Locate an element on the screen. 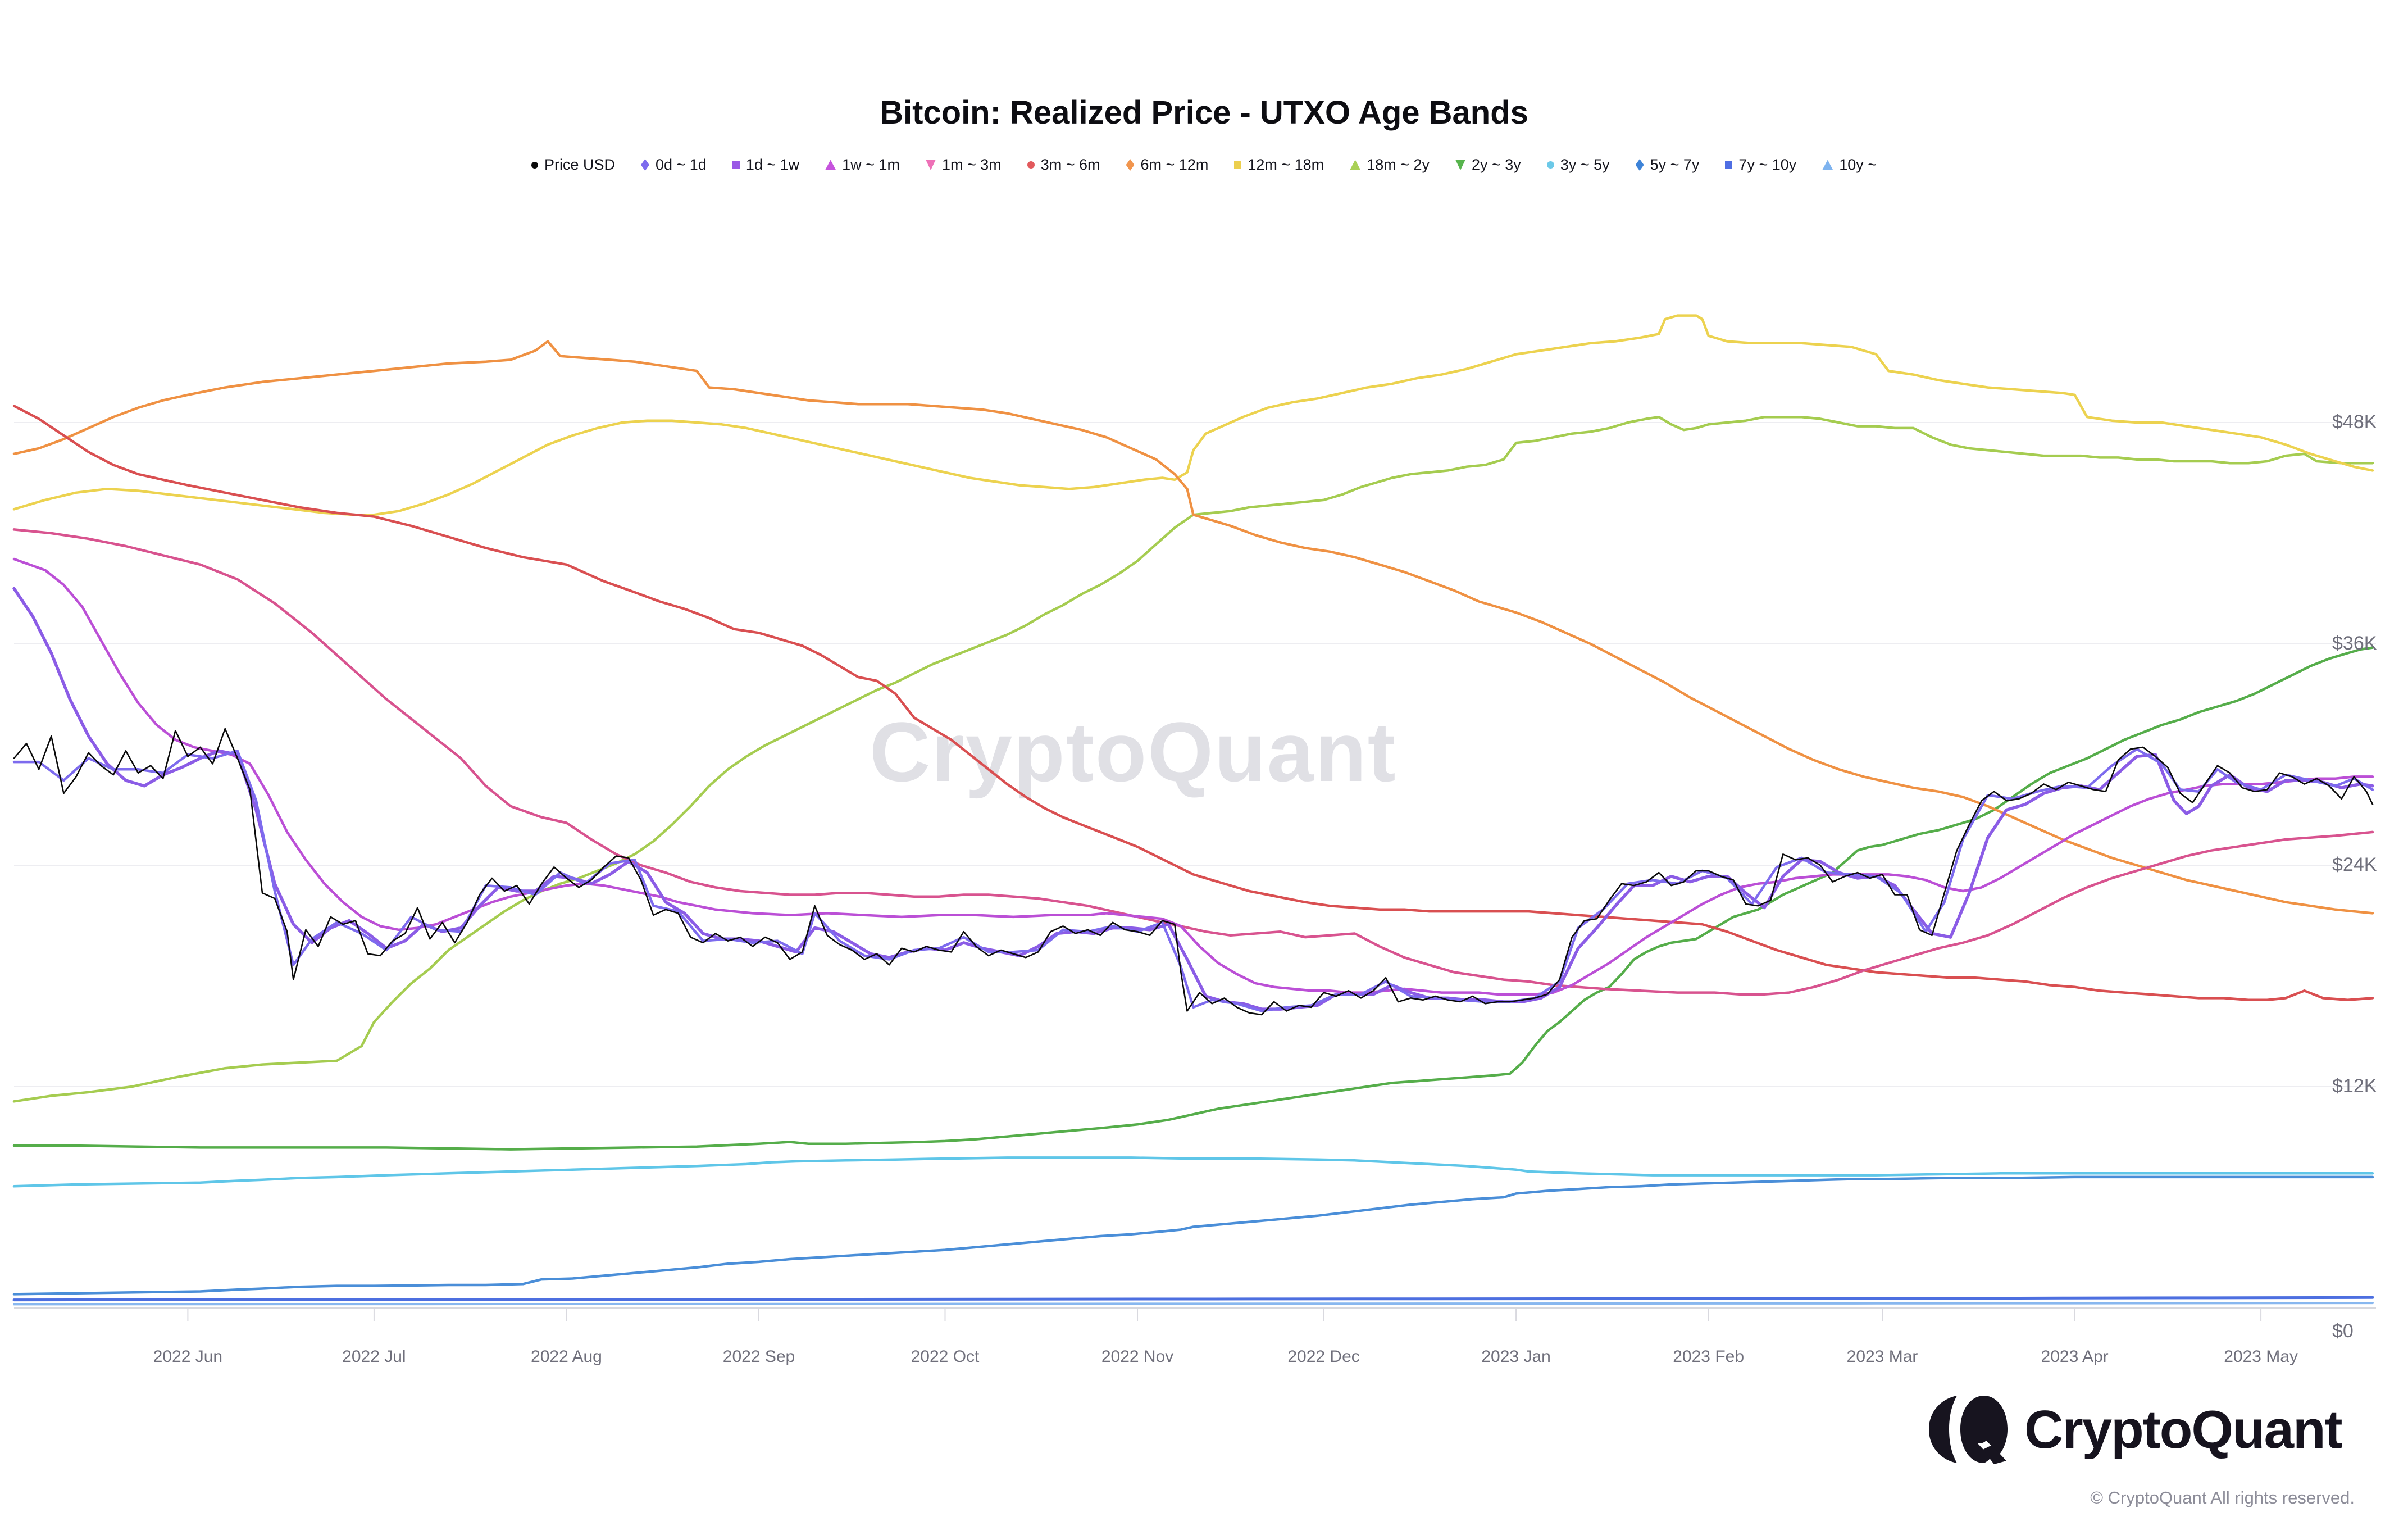 The height and width of the screenshot is (1517, 2408). legend-item-b0d1d: 0d ~ 1d is located at coordinates (673, 165).